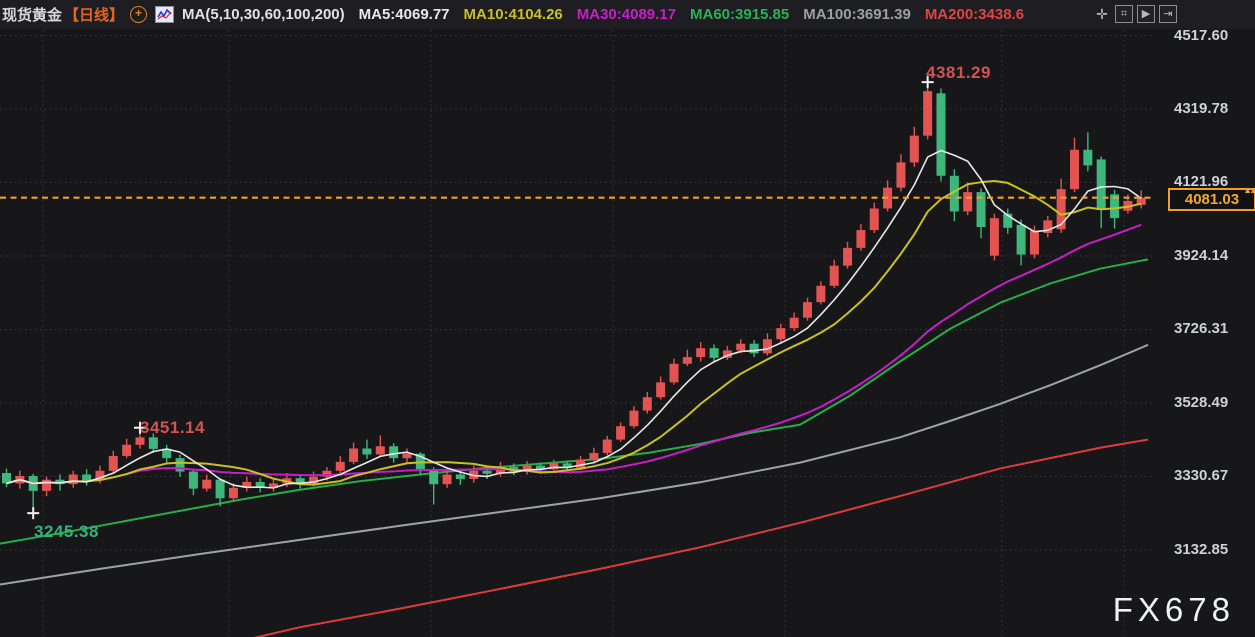 This screenshot has width=1255, height=637. I want to click on ma-settings-label: MA(5,10,30,60,100,200), so click(263, 14).